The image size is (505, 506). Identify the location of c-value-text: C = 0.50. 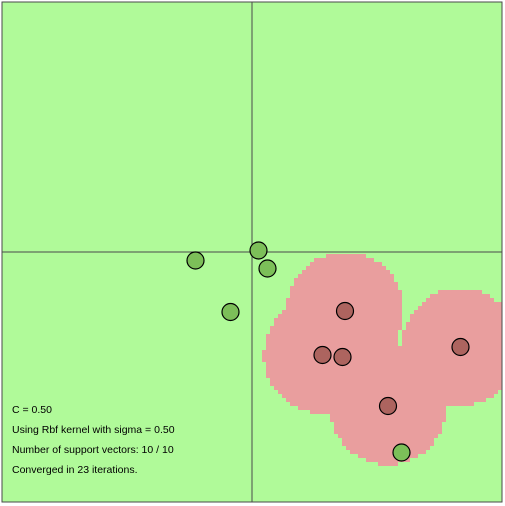
(32, 410).